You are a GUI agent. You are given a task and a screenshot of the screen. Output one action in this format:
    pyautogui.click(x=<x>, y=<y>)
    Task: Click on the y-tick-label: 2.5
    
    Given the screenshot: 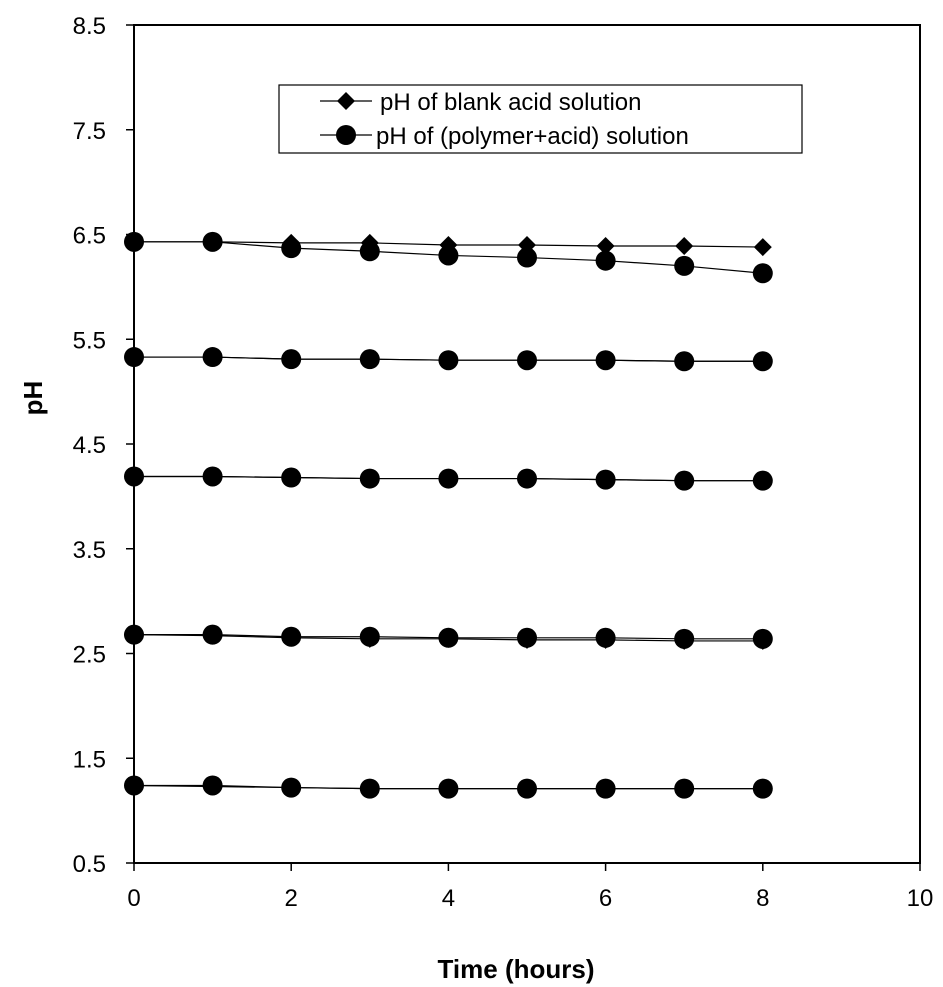 What is the action you would take?
    pyautogui.click(x=89, y=655)
    